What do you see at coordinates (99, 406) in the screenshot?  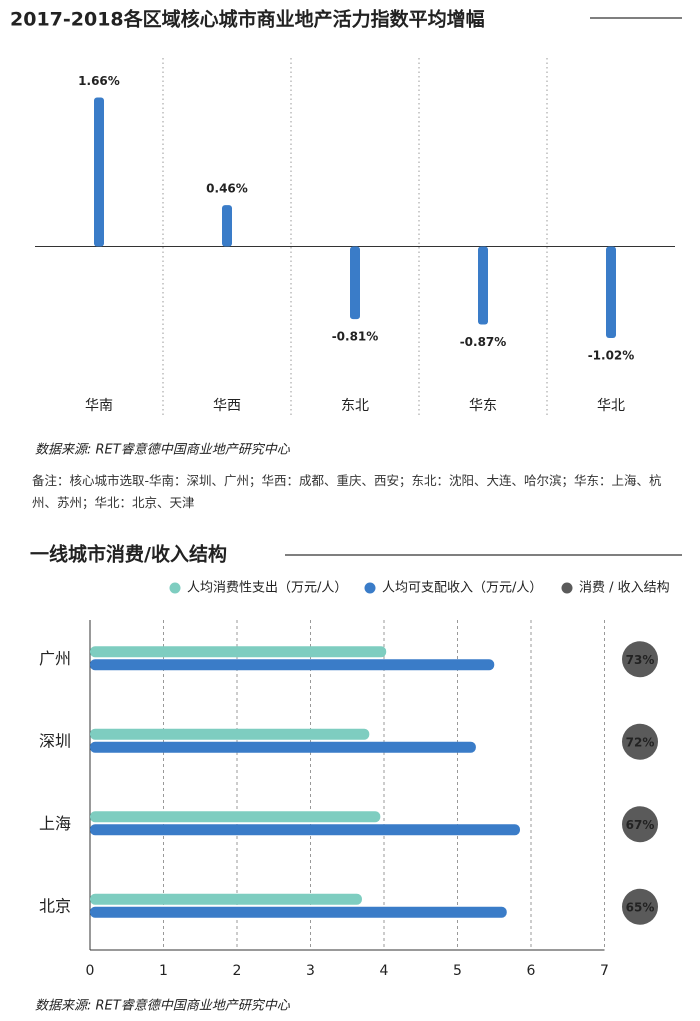 I see `x-tick-label: 华南` at bounding box center [99, 406].